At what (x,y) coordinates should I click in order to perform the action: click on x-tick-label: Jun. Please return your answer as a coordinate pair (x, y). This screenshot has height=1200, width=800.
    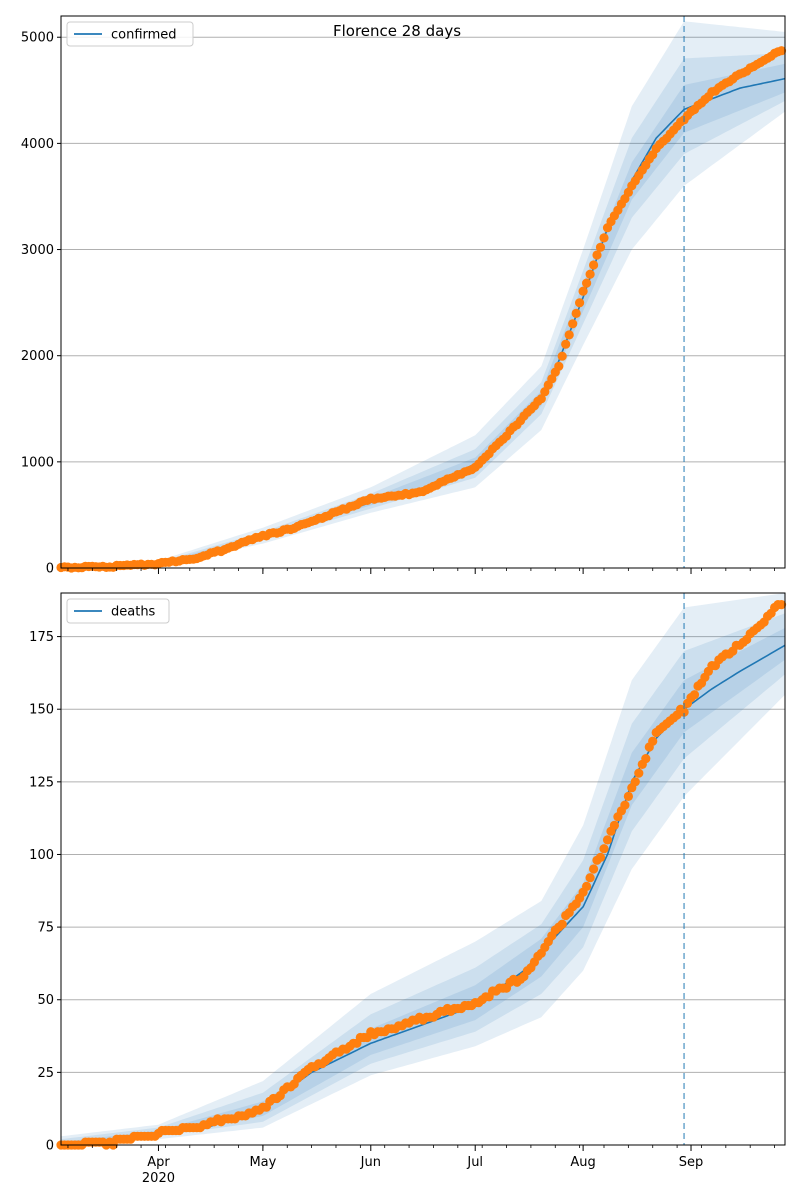
    Looking at the image, I should click on (370, 1162).